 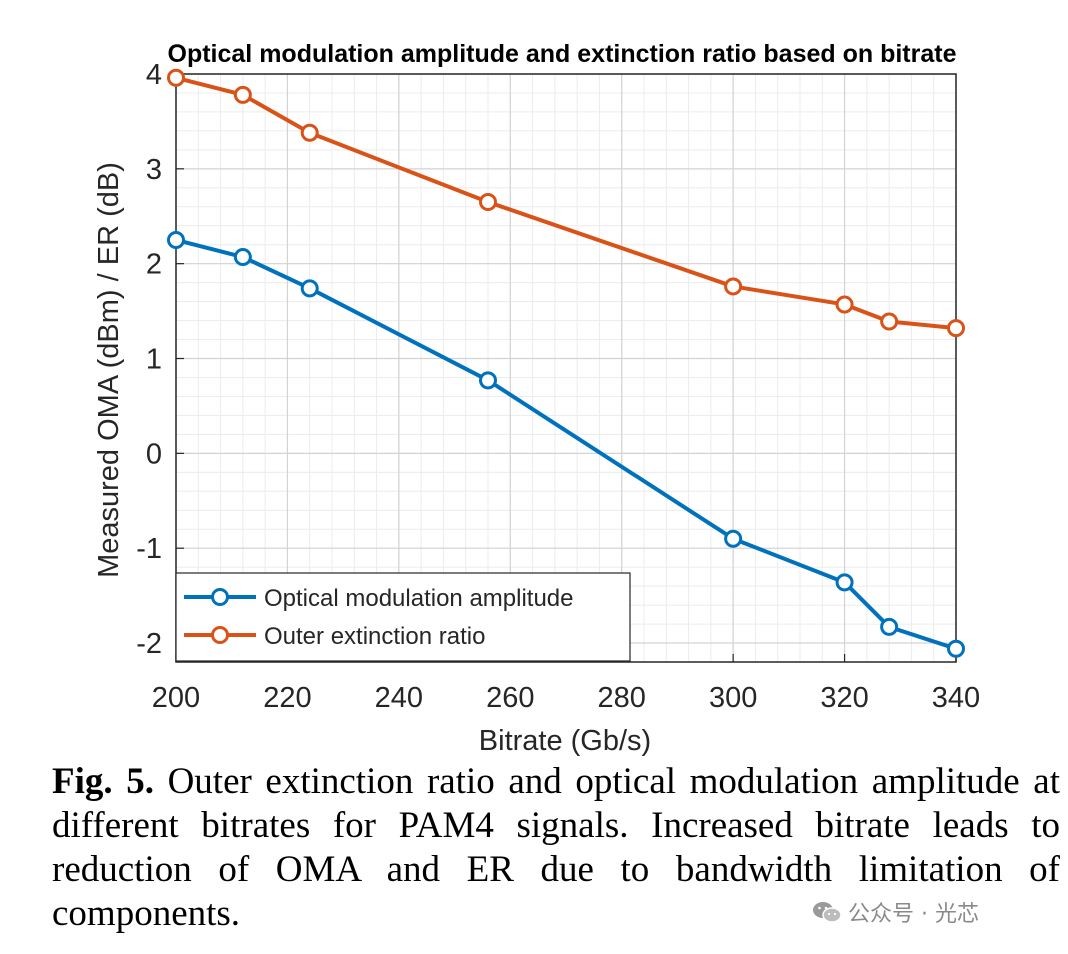 What do you see at coordinates (565, 741) in the screenshot?
I see `x-axis-label: Bitrate (Gb/s)` at bounding box center [565, 741].